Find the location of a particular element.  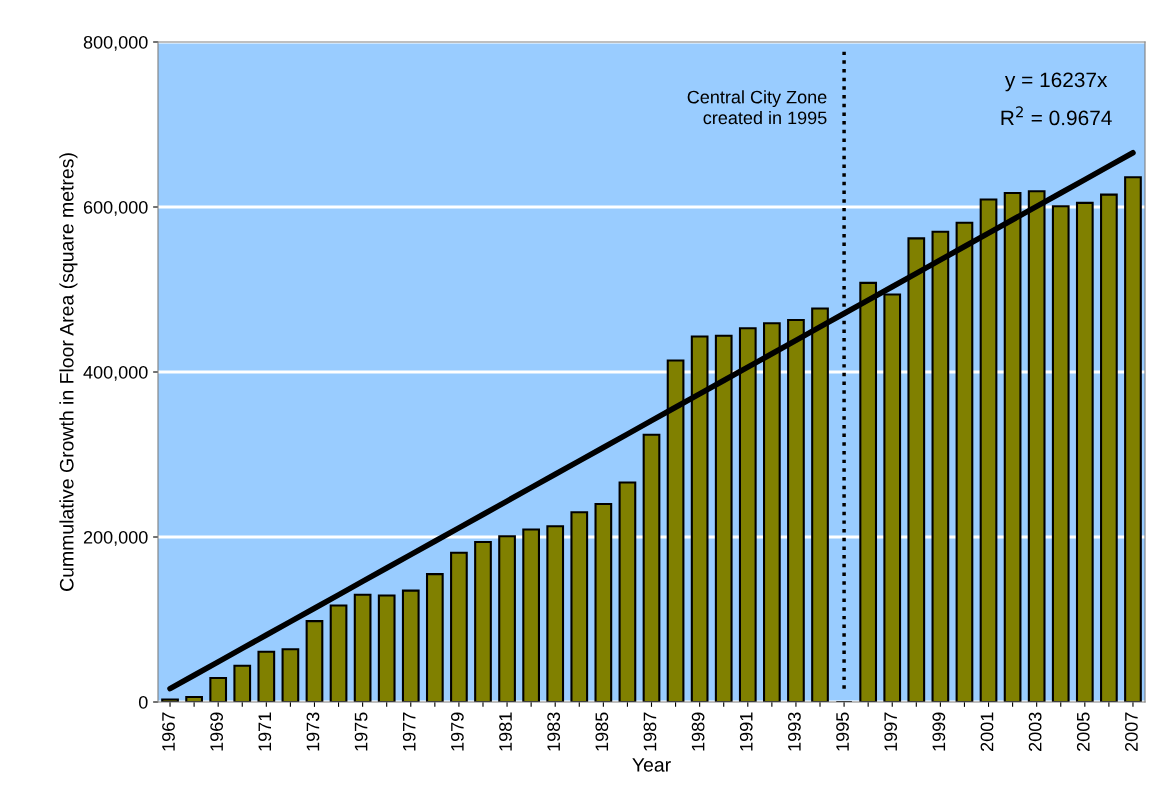

x-tick-label: 1979 is located at coordinates (457, 731).